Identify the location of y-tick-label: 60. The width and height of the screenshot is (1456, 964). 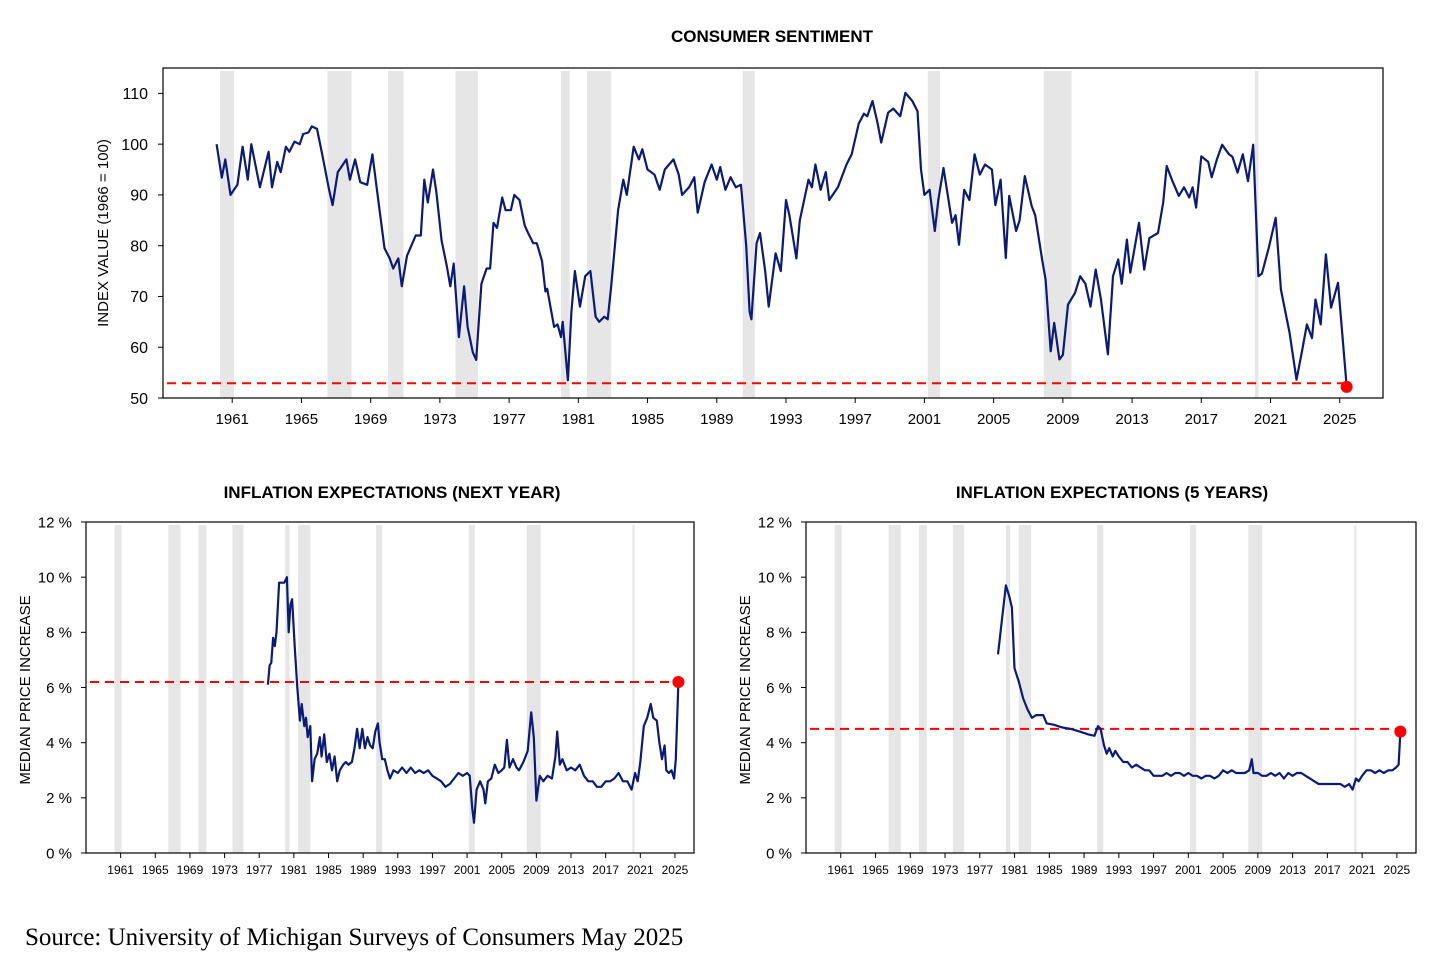
(139, 348).